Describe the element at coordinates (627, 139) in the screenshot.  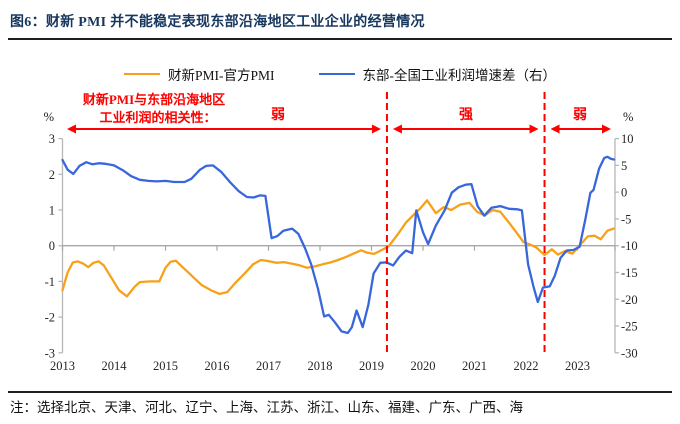
I see `right-axis-tick-label: 10` at that location.